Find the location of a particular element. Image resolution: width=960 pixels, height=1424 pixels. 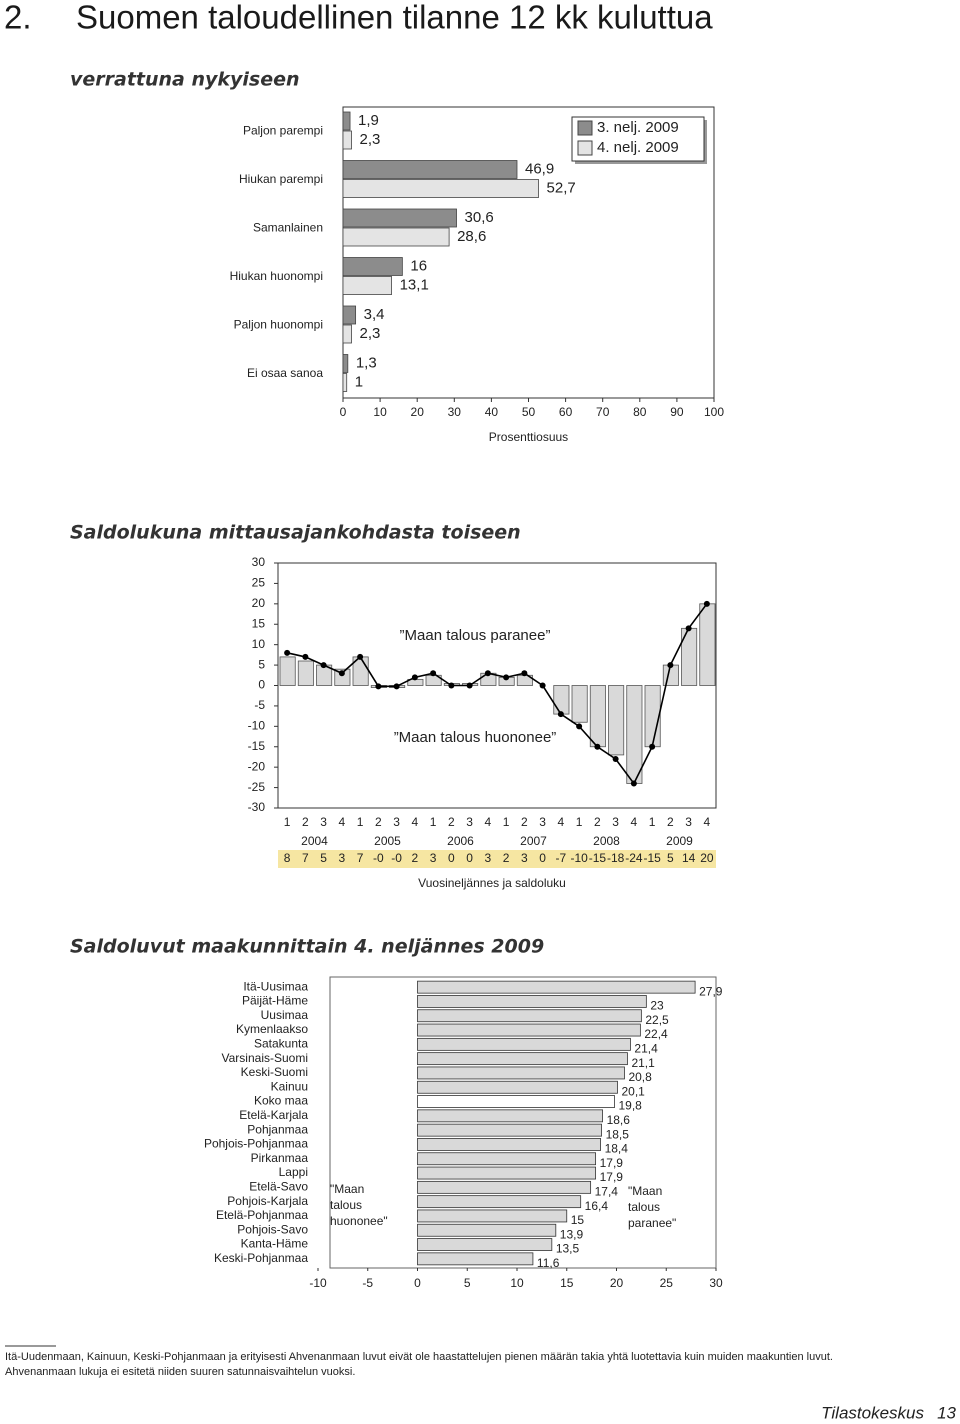

x-tick-label: 90 is located at coordinates (677, 412).